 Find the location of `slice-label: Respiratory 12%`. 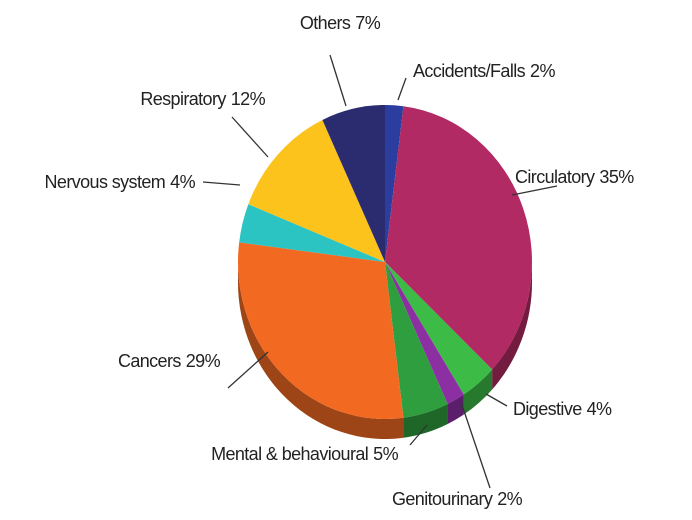

slice-label: Respiratory 12% is located at coordinates (202, 99).